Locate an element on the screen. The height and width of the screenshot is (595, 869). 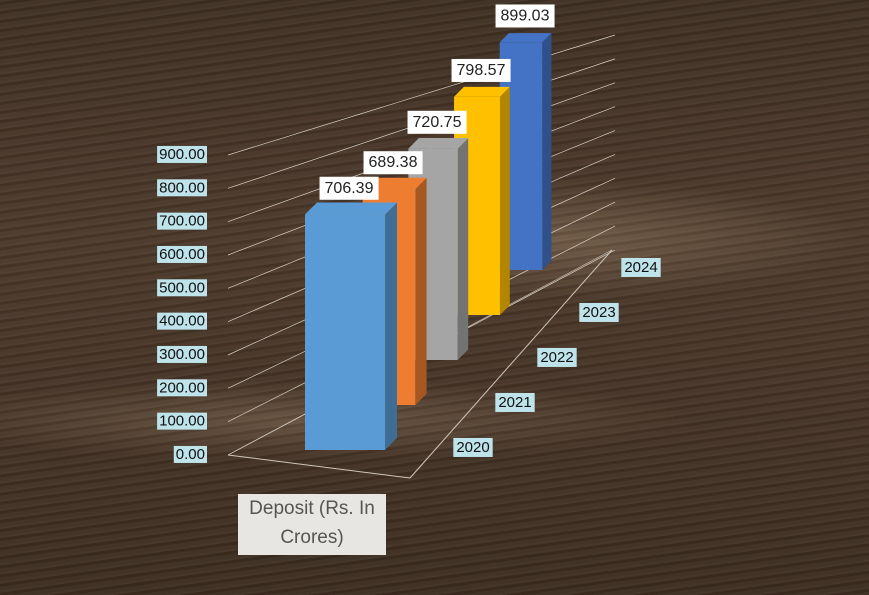
y-tick-label: 400.00 is located at coordinates (182, 321).